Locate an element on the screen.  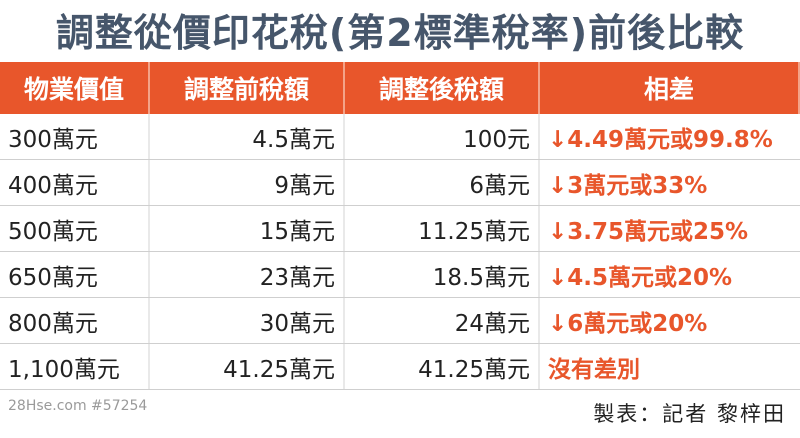
table-cell: 100元 is located at coordinates (442, 136).